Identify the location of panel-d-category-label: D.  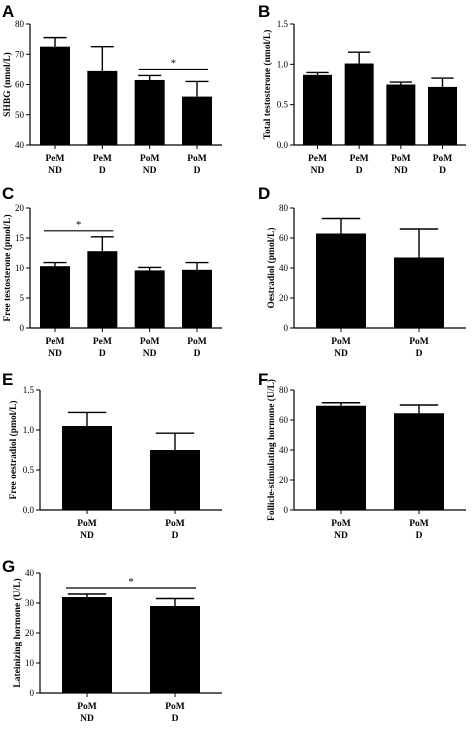
(419, 354).